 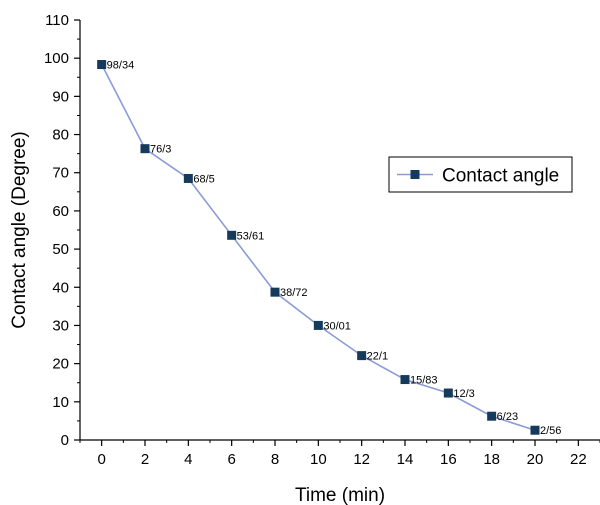 What do you see at coordinates (145, 459) in the screenshot?
I see `x-tick-label: 2` at bounding box center [145, 459].